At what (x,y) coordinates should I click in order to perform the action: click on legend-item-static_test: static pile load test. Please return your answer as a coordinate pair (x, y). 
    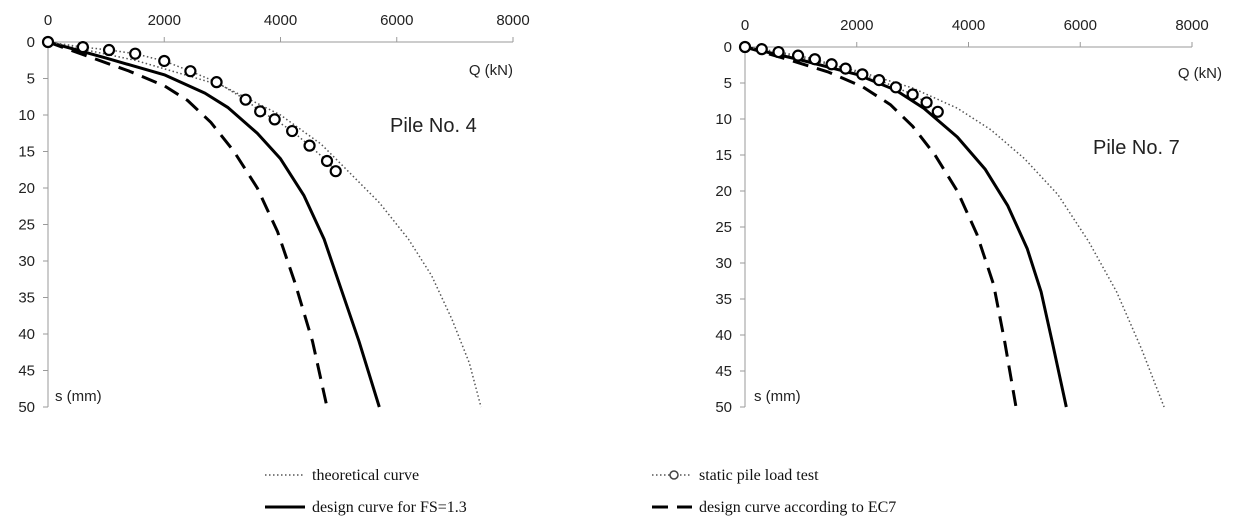
    Looking at the image, I should click on (735, 475).